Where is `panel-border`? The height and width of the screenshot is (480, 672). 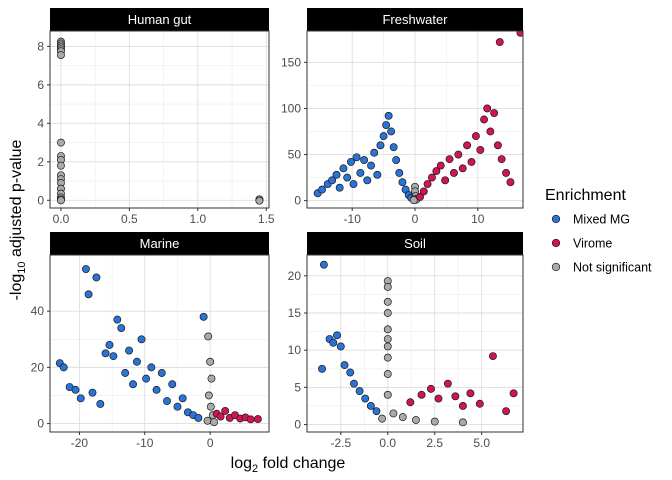
panel-border is located at coordinates (159, 119).